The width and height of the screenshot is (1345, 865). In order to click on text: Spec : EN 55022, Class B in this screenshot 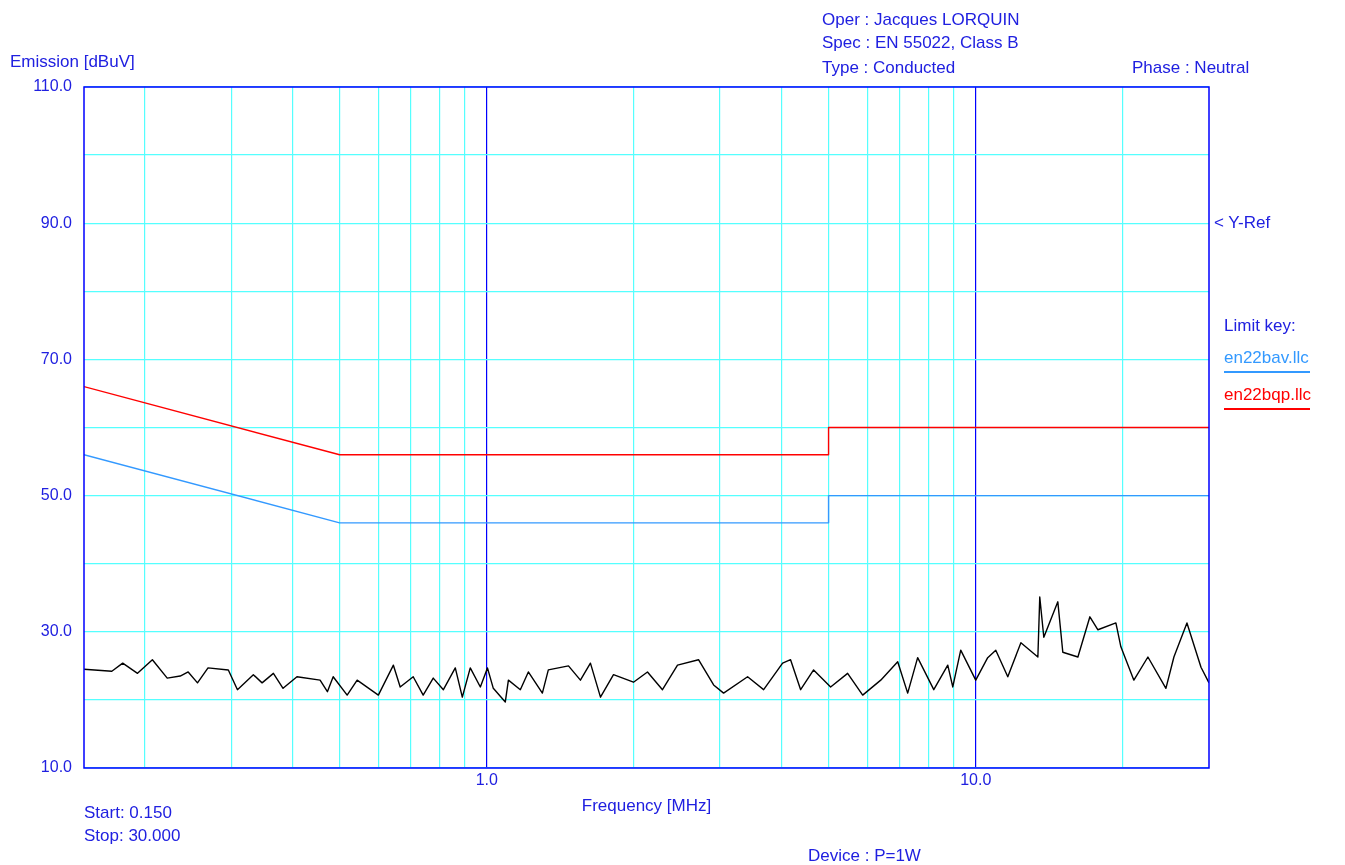, I will do `click(920, 43)`.